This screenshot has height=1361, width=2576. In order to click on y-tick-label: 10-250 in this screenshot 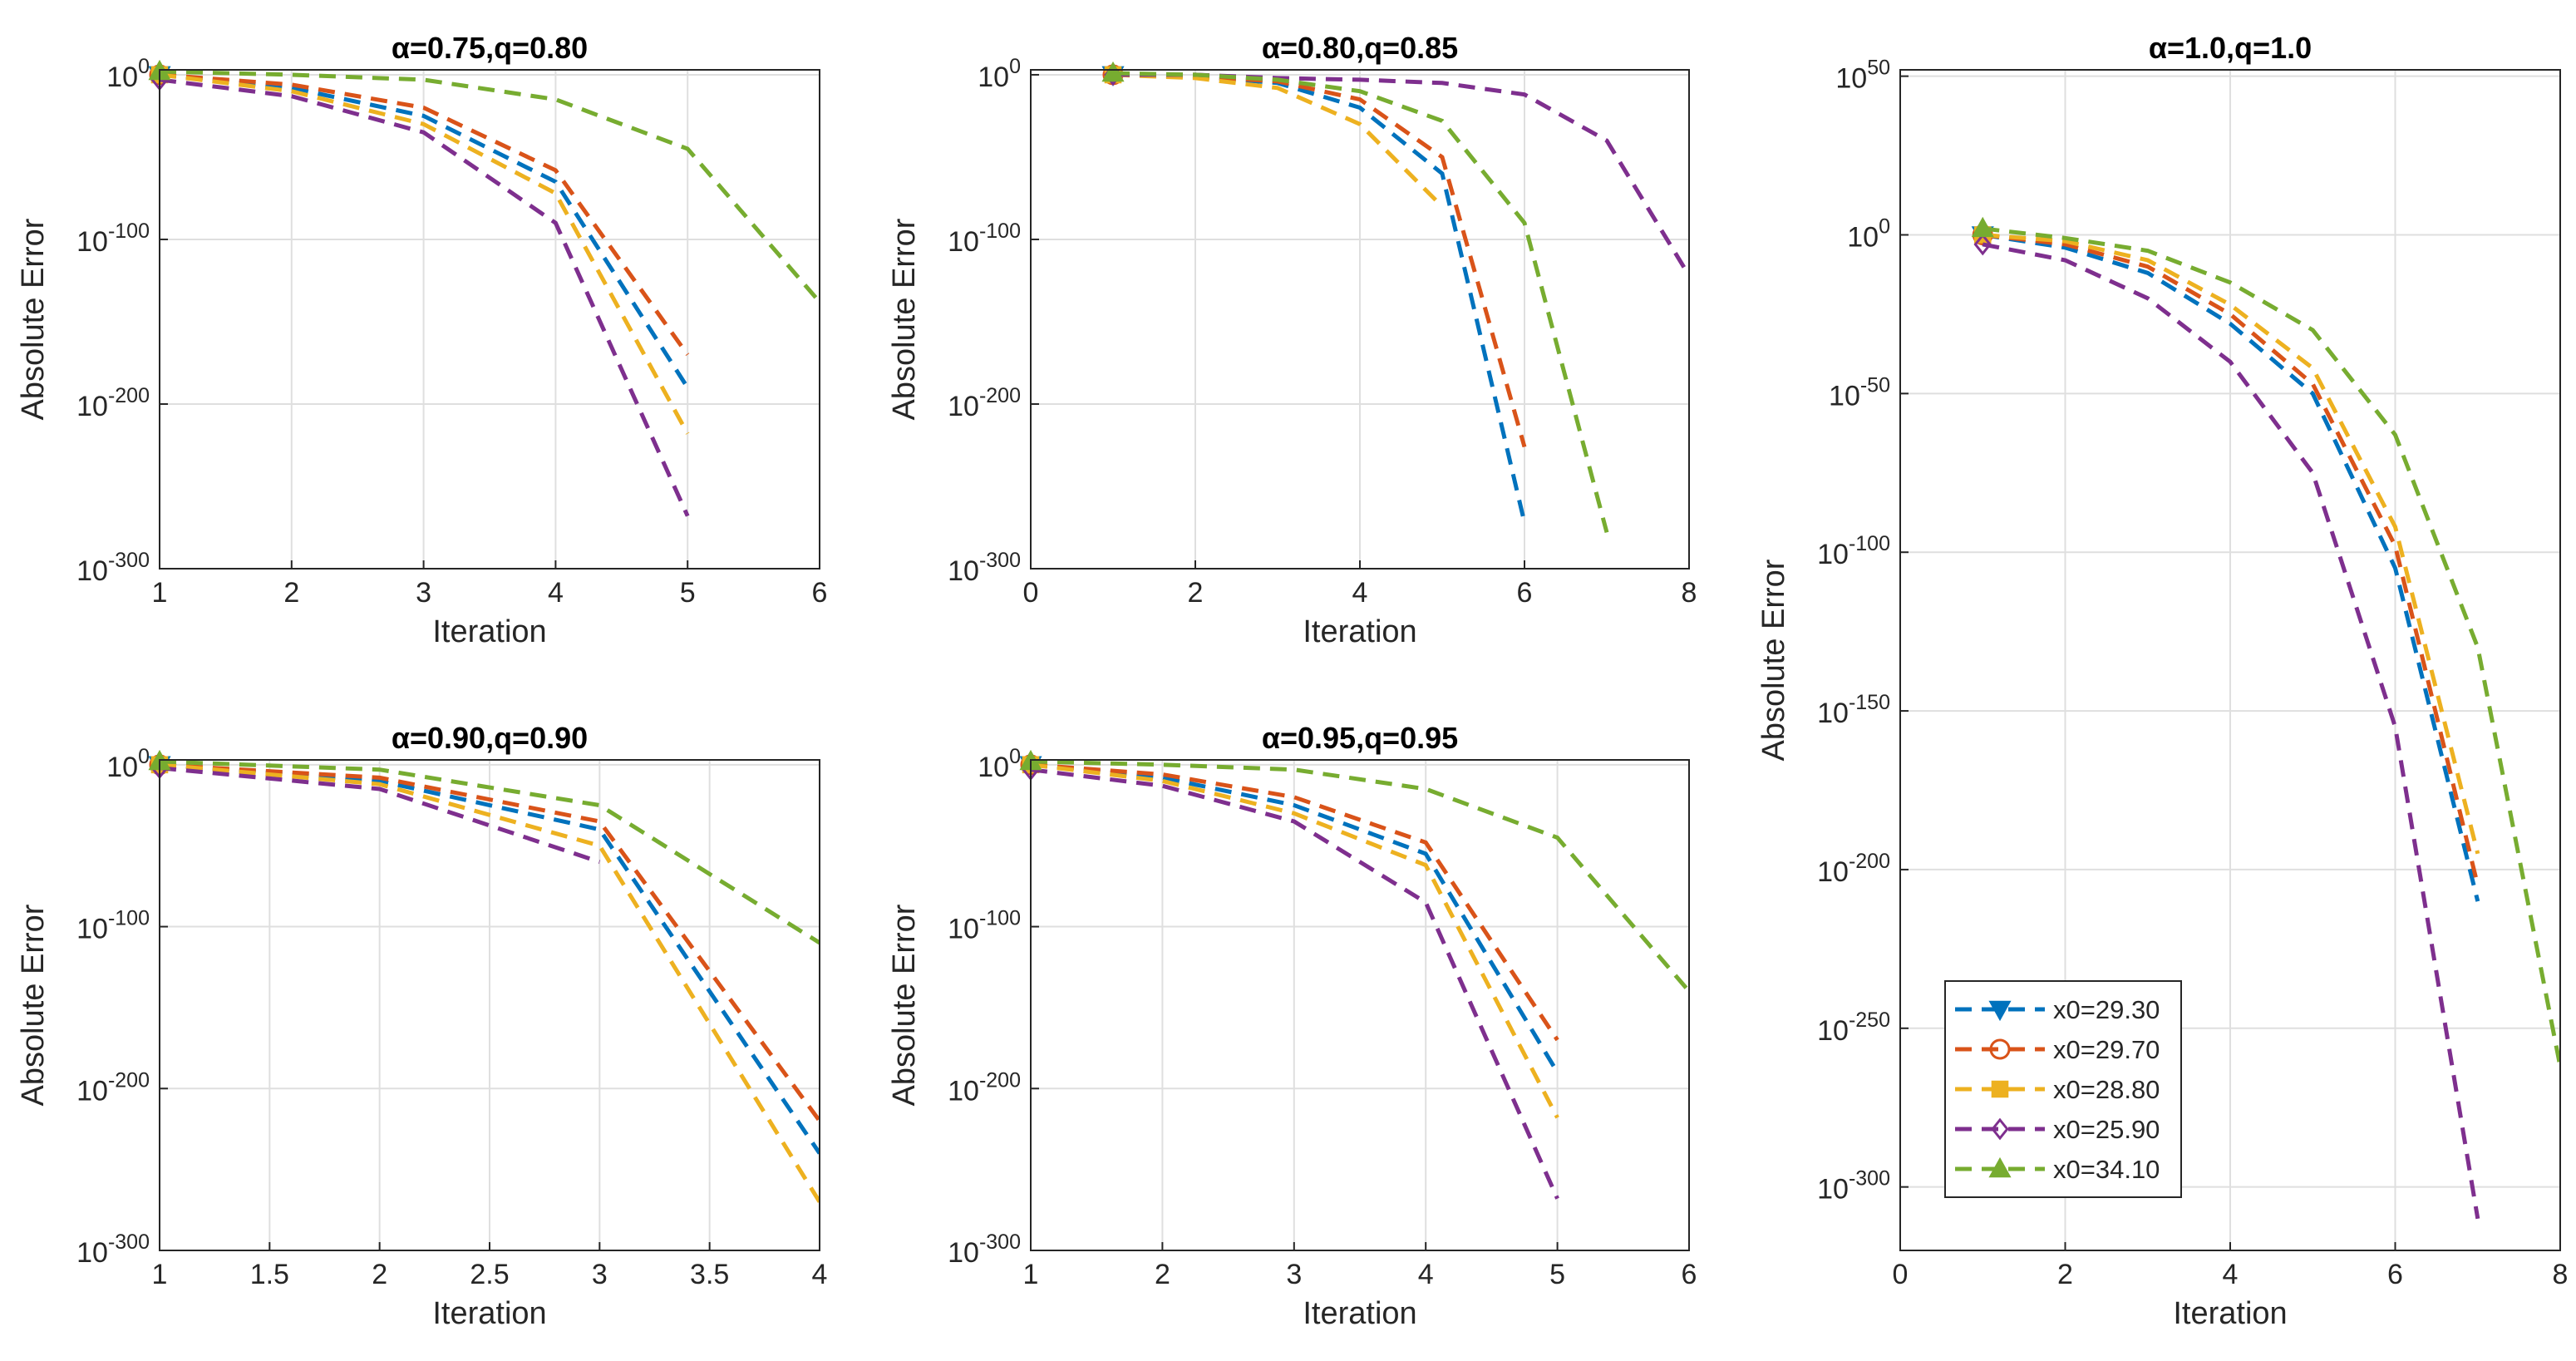, I will do `click(1853, 1027)`.